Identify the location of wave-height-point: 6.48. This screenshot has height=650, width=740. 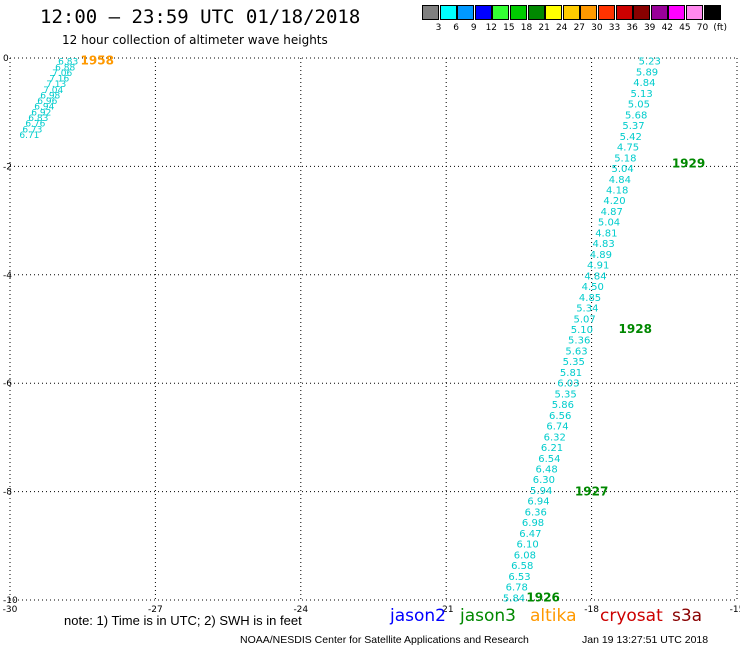
(546, 470).